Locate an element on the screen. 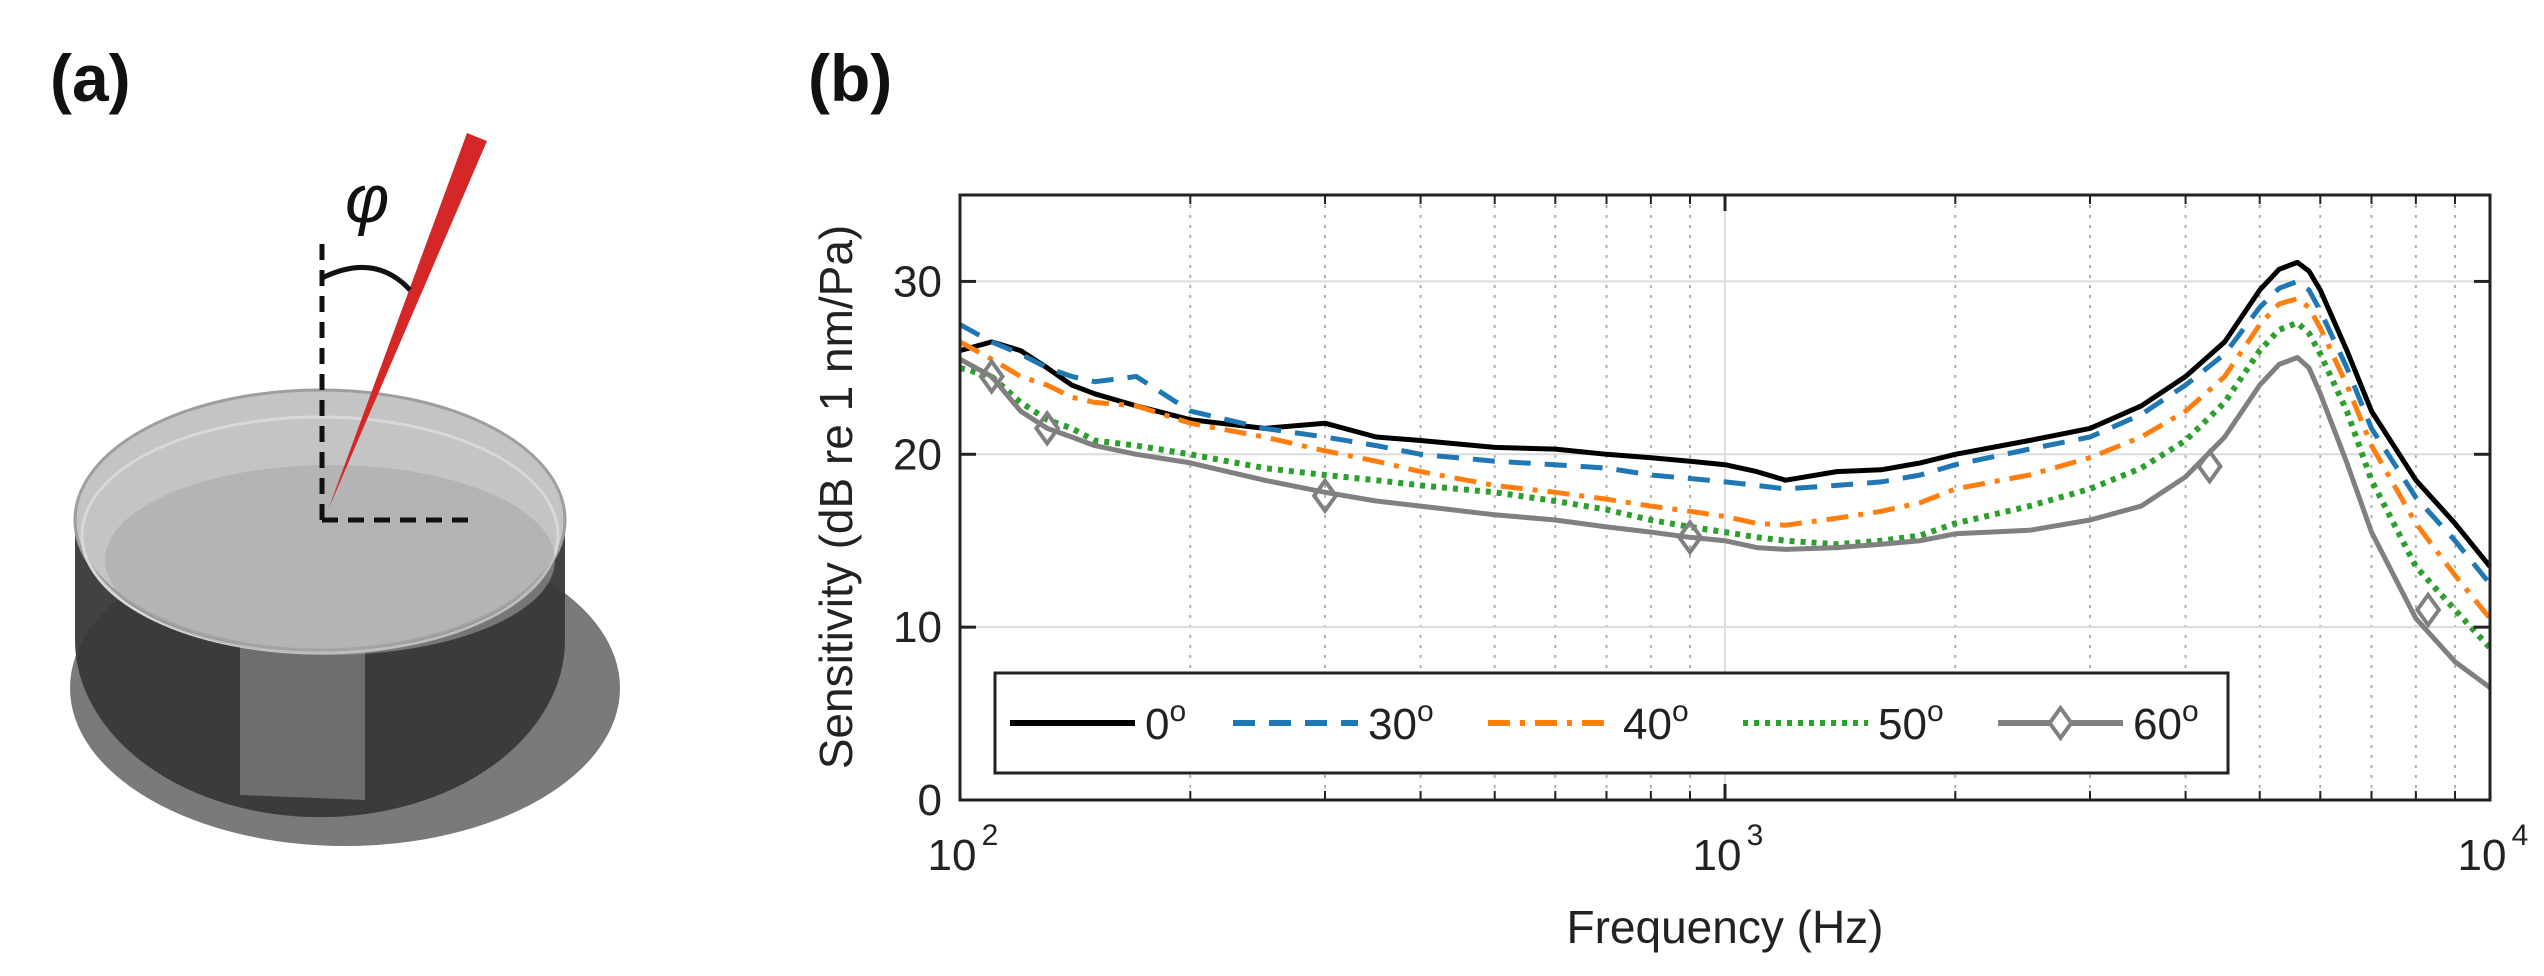 The width and height of the screenshot is (2544, 976). x-tick-exponent: 2 is located at coordinates (990, 835).